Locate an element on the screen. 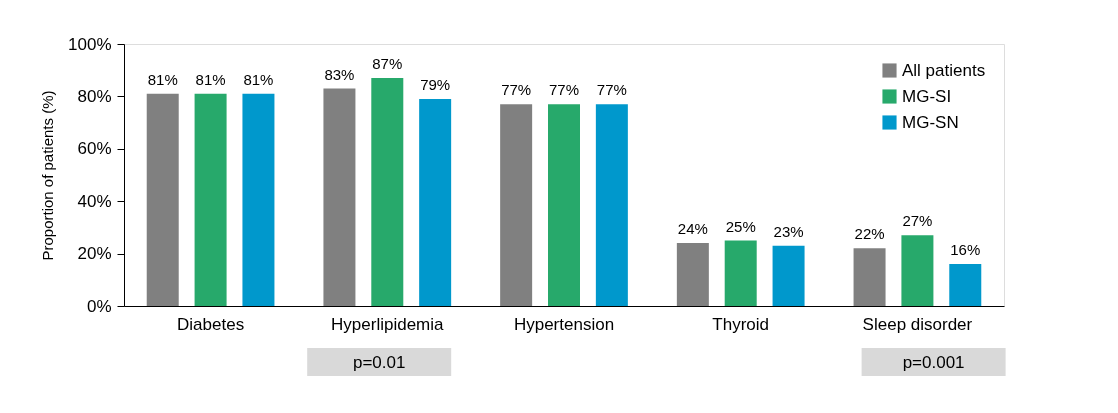 This screenshot has height=413, width=1118. y-tick-label: 80% is located at coordinates (94, 96).